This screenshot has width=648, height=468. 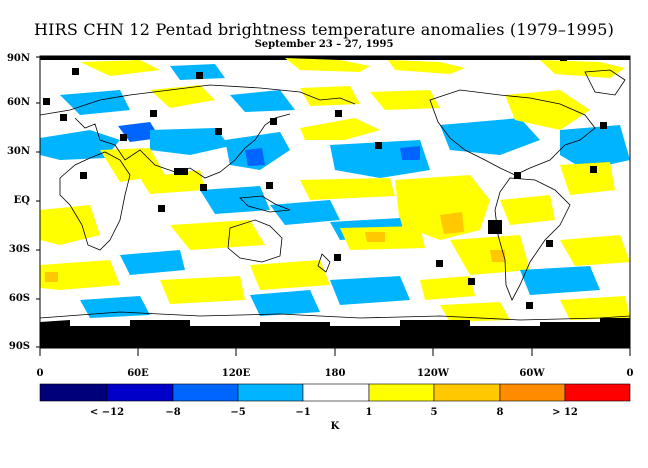 What do you see at coordinates (255, 241) in the screenshot?
I see `australia-outline` at bounding box center [255, 241].